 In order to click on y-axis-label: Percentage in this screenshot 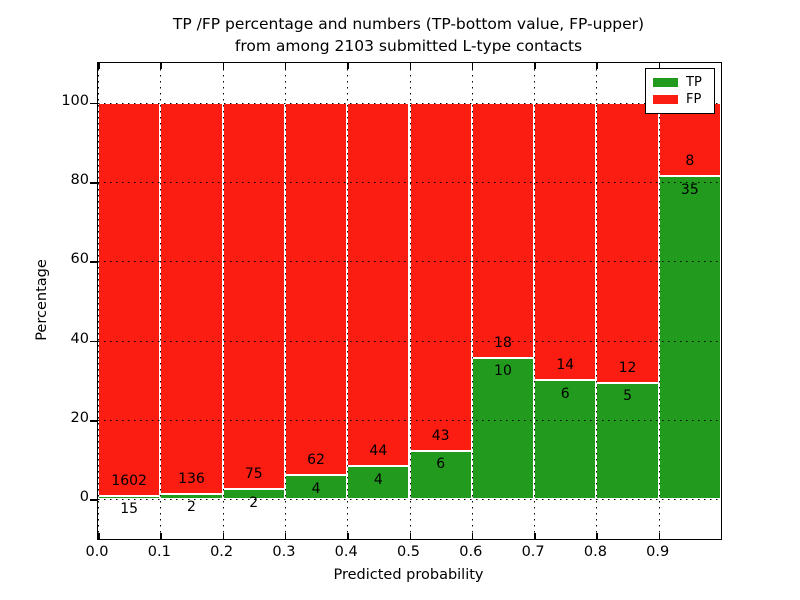, I will do `click(42, 300)`.